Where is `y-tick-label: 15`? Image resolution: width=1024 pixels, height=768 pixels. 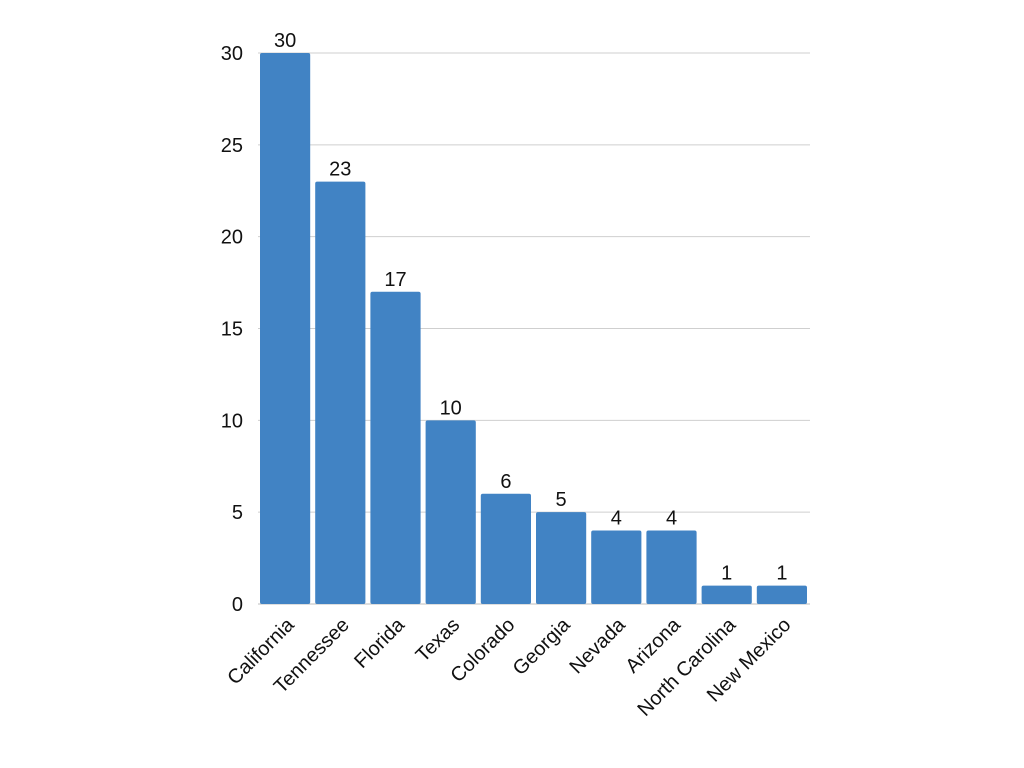 y-tick-label: 15 is located at coordinates (232, 330).